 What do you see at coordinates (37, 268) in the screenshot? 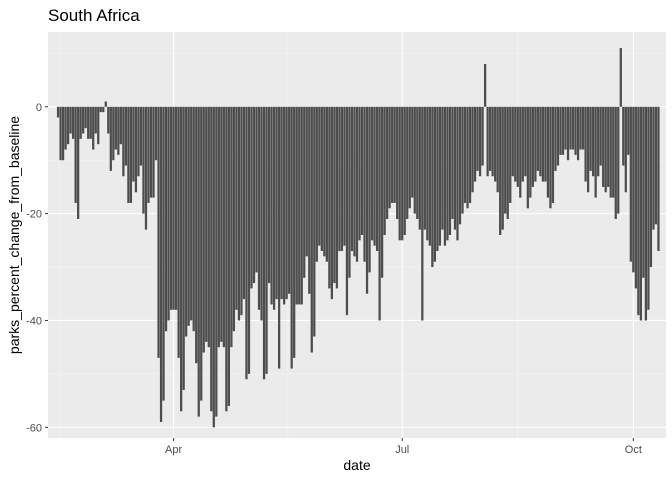
I see `y-axis: 0 -20 -40 -60` at bounding box center [37, 268].